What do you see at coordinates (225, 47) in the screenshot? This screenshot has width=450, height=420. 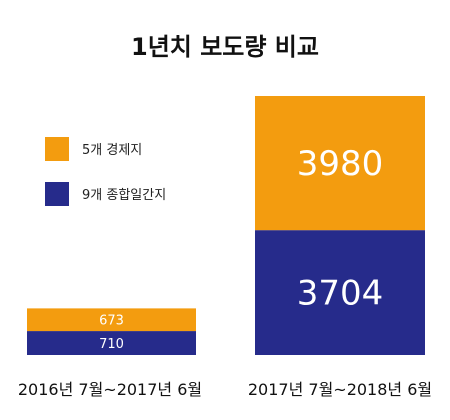 I see `chart-title: 1년치 보도량 비교` at bounding box center [225, 47].